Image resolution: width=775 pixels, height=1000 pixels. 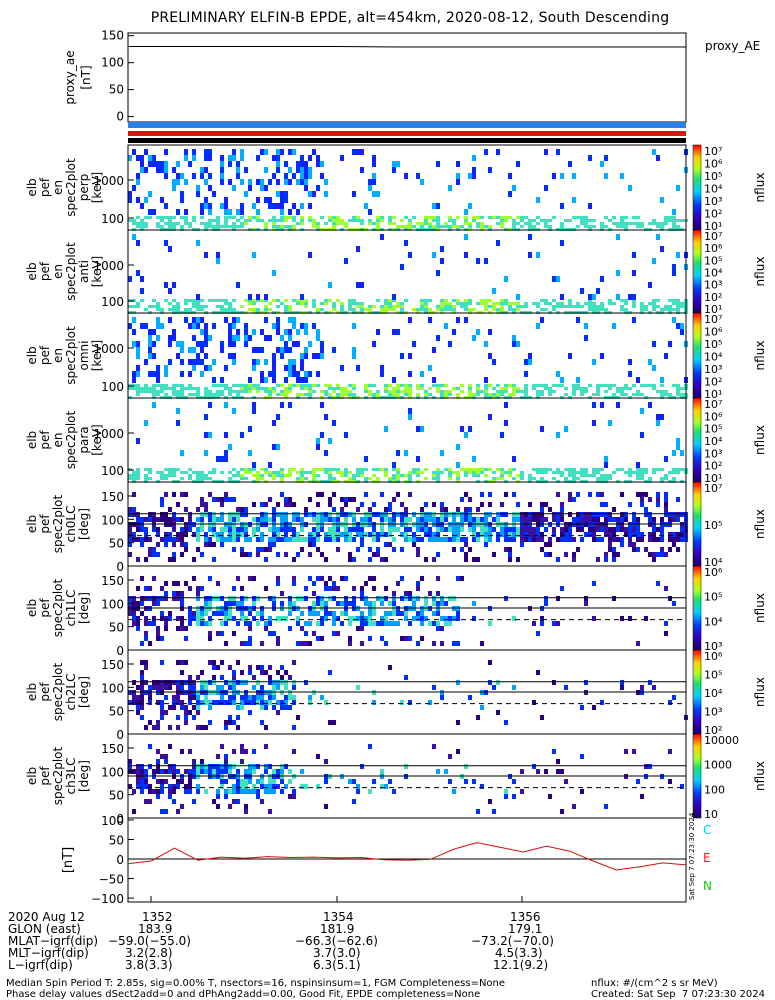 What do you see at coordinates (97, 271) in the screenshot?
I see `ylabel-line: [keV]` at bounding box center [97, 271].